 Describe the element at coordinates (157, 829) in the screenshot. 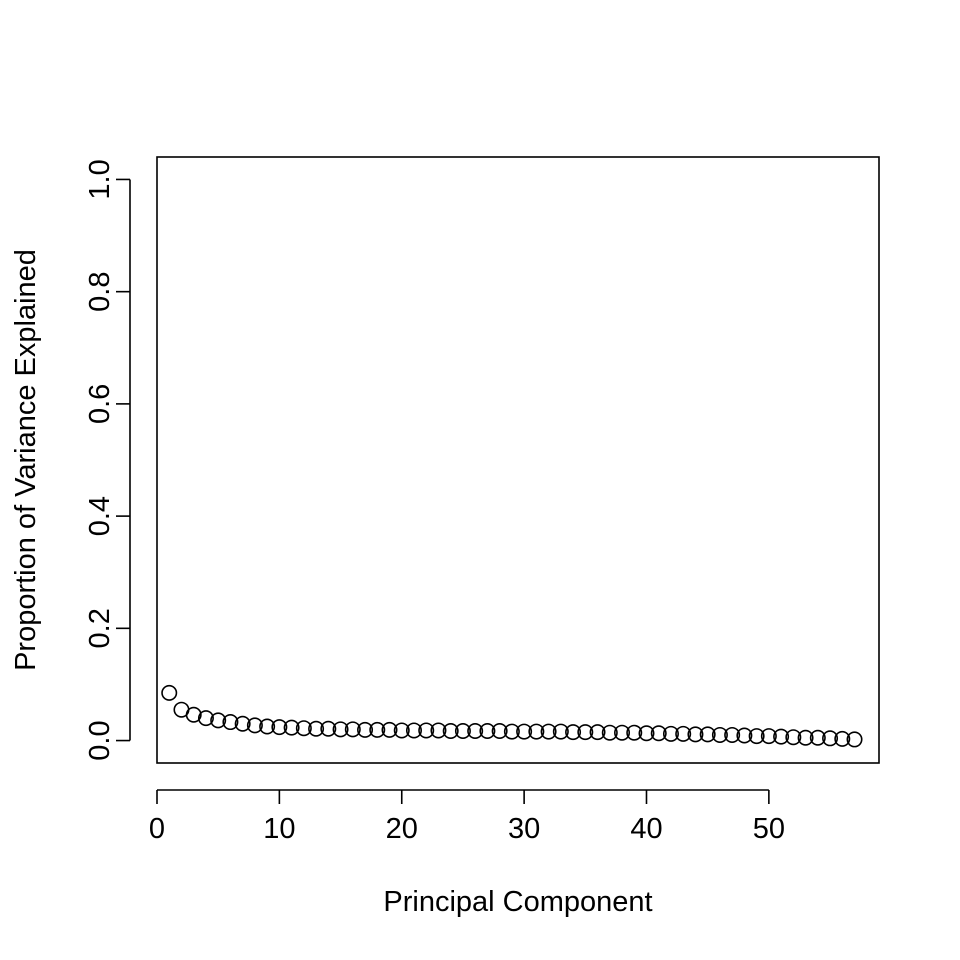

I see `x-tick-label: 0` at that location.